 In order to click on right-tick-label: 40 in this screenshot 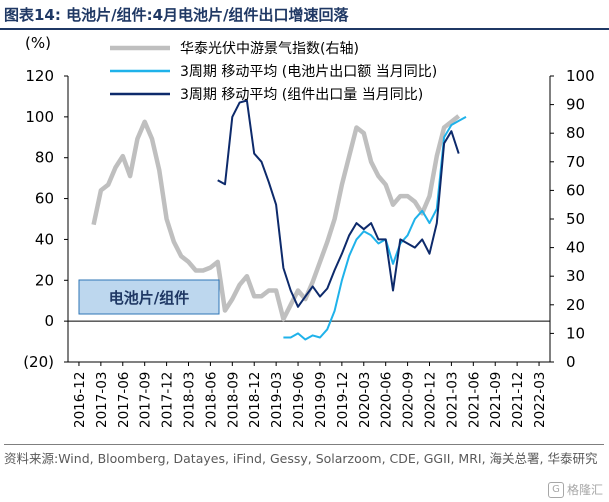, I will do `click(575, 248)`.